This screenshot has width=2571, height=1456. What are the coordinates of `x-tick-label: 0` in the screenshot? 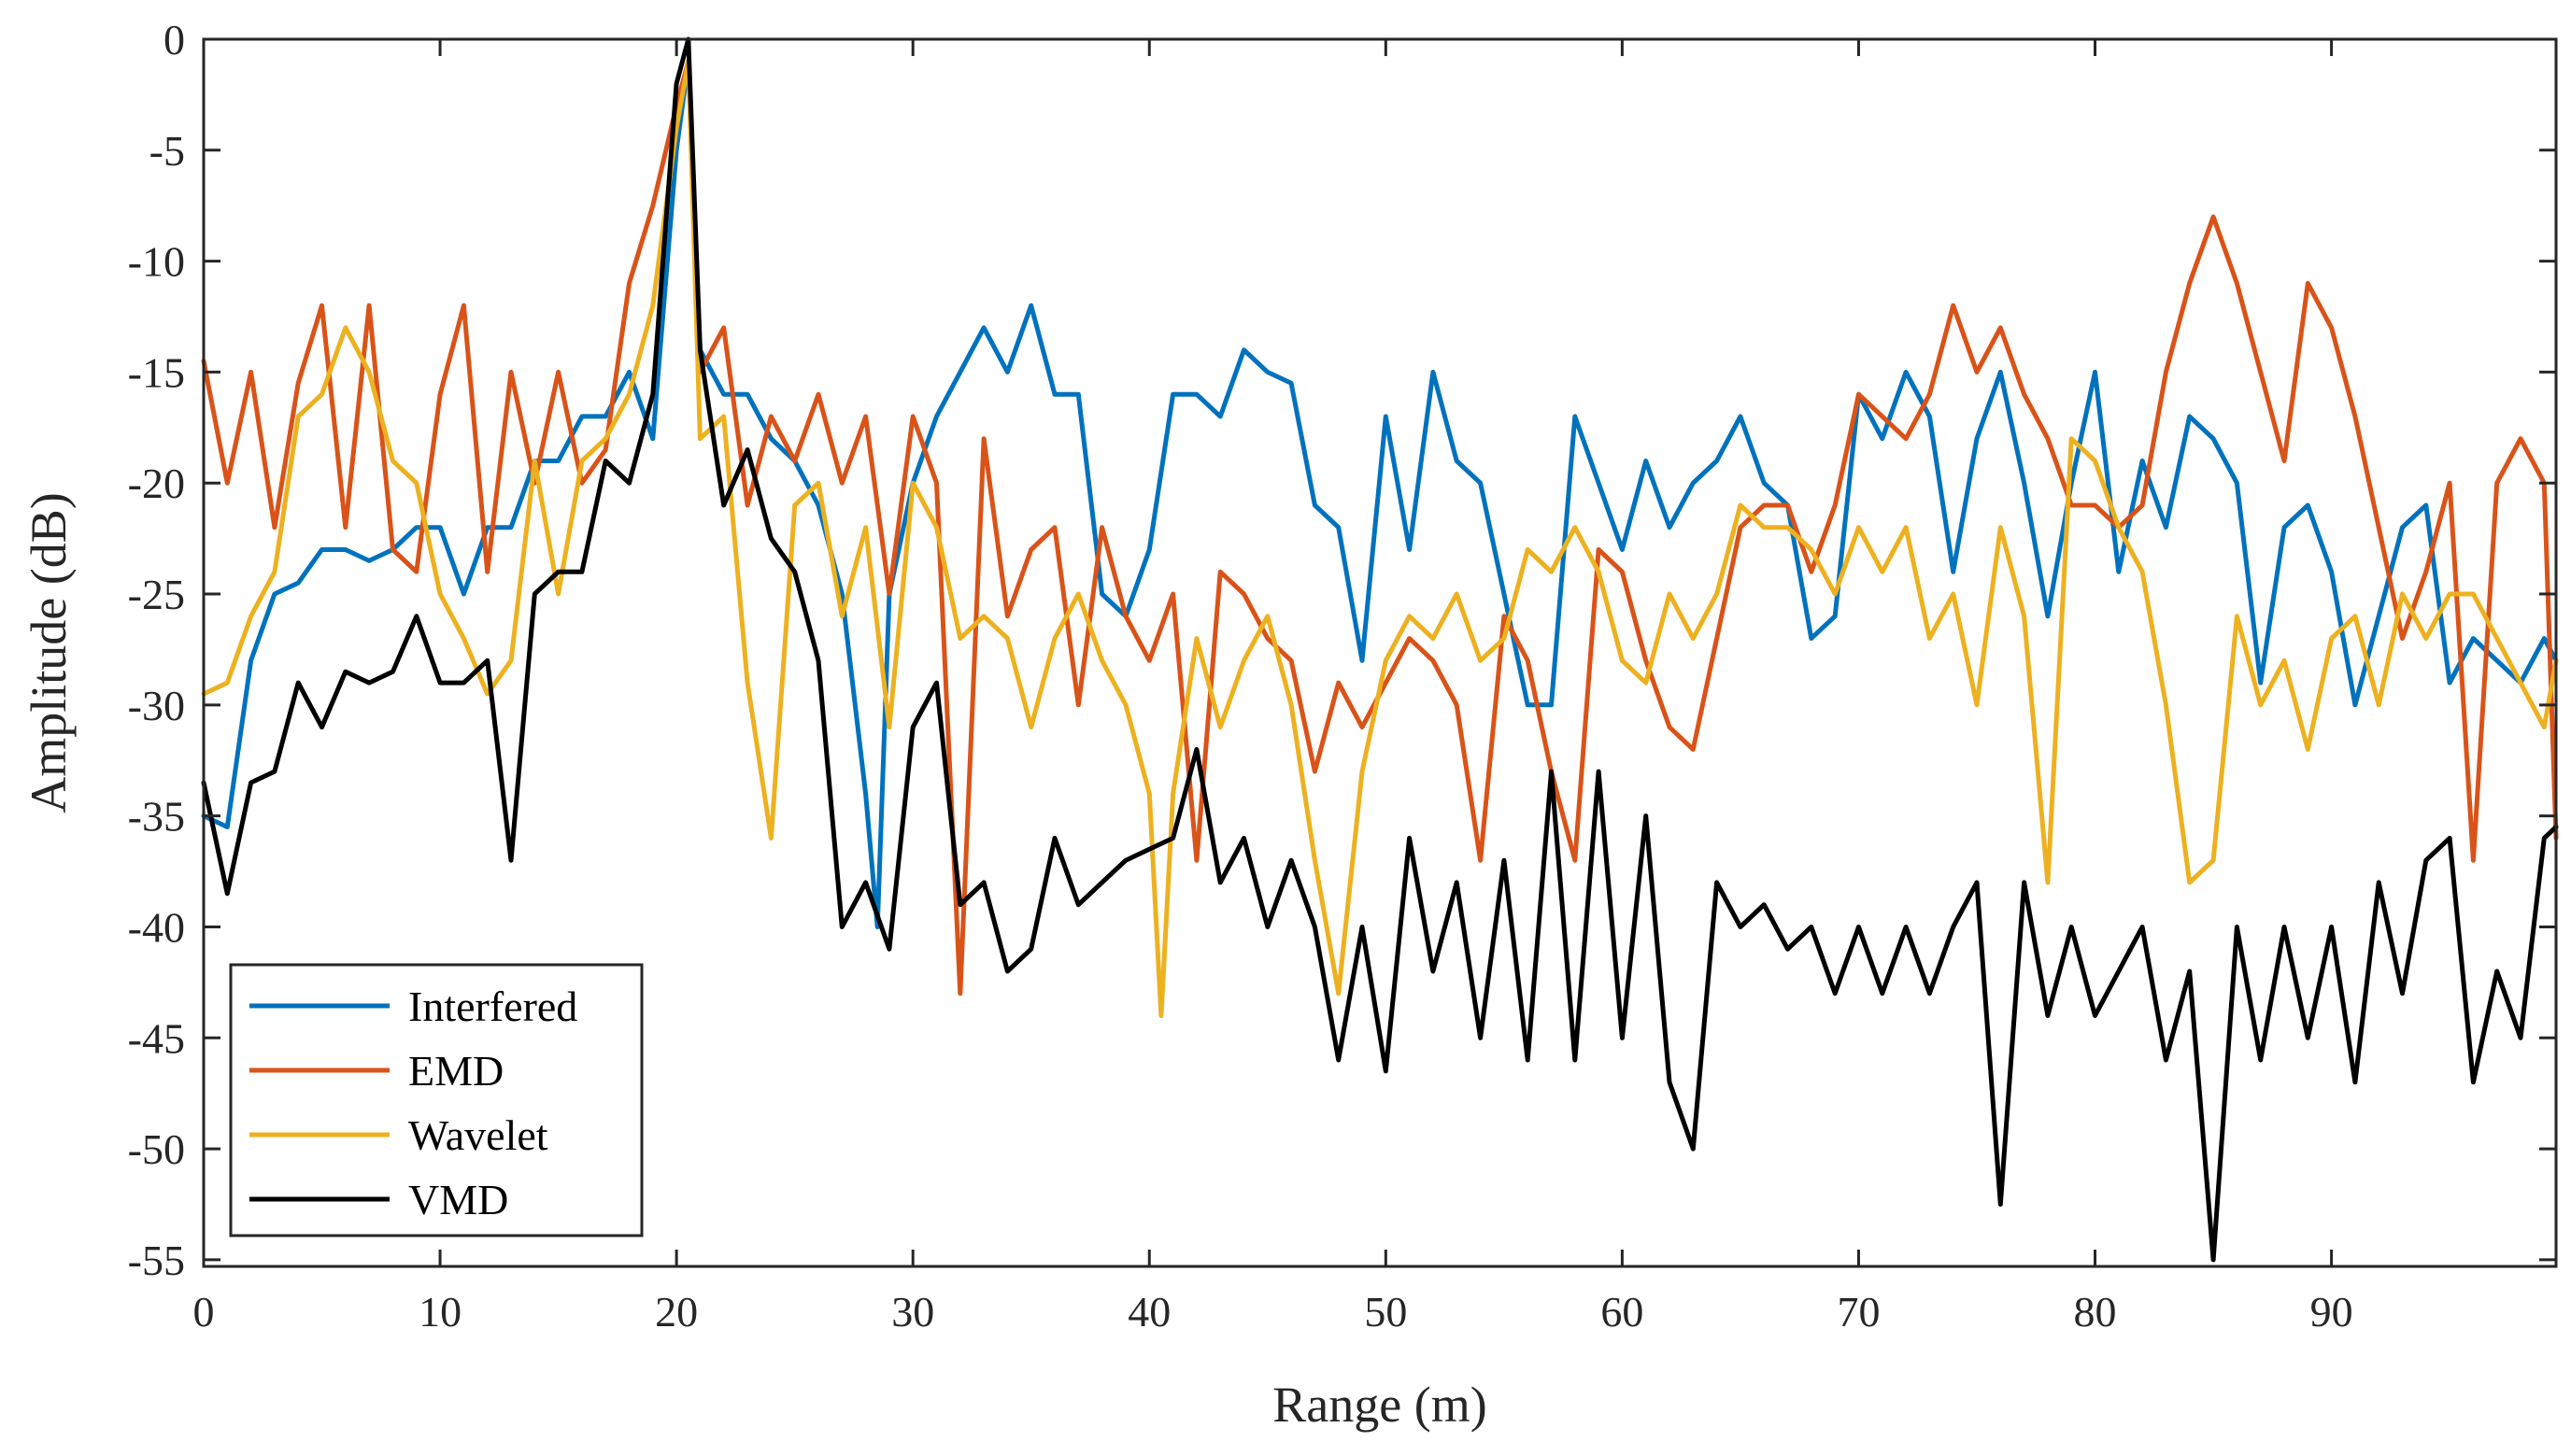 It's located at (204, 1312).